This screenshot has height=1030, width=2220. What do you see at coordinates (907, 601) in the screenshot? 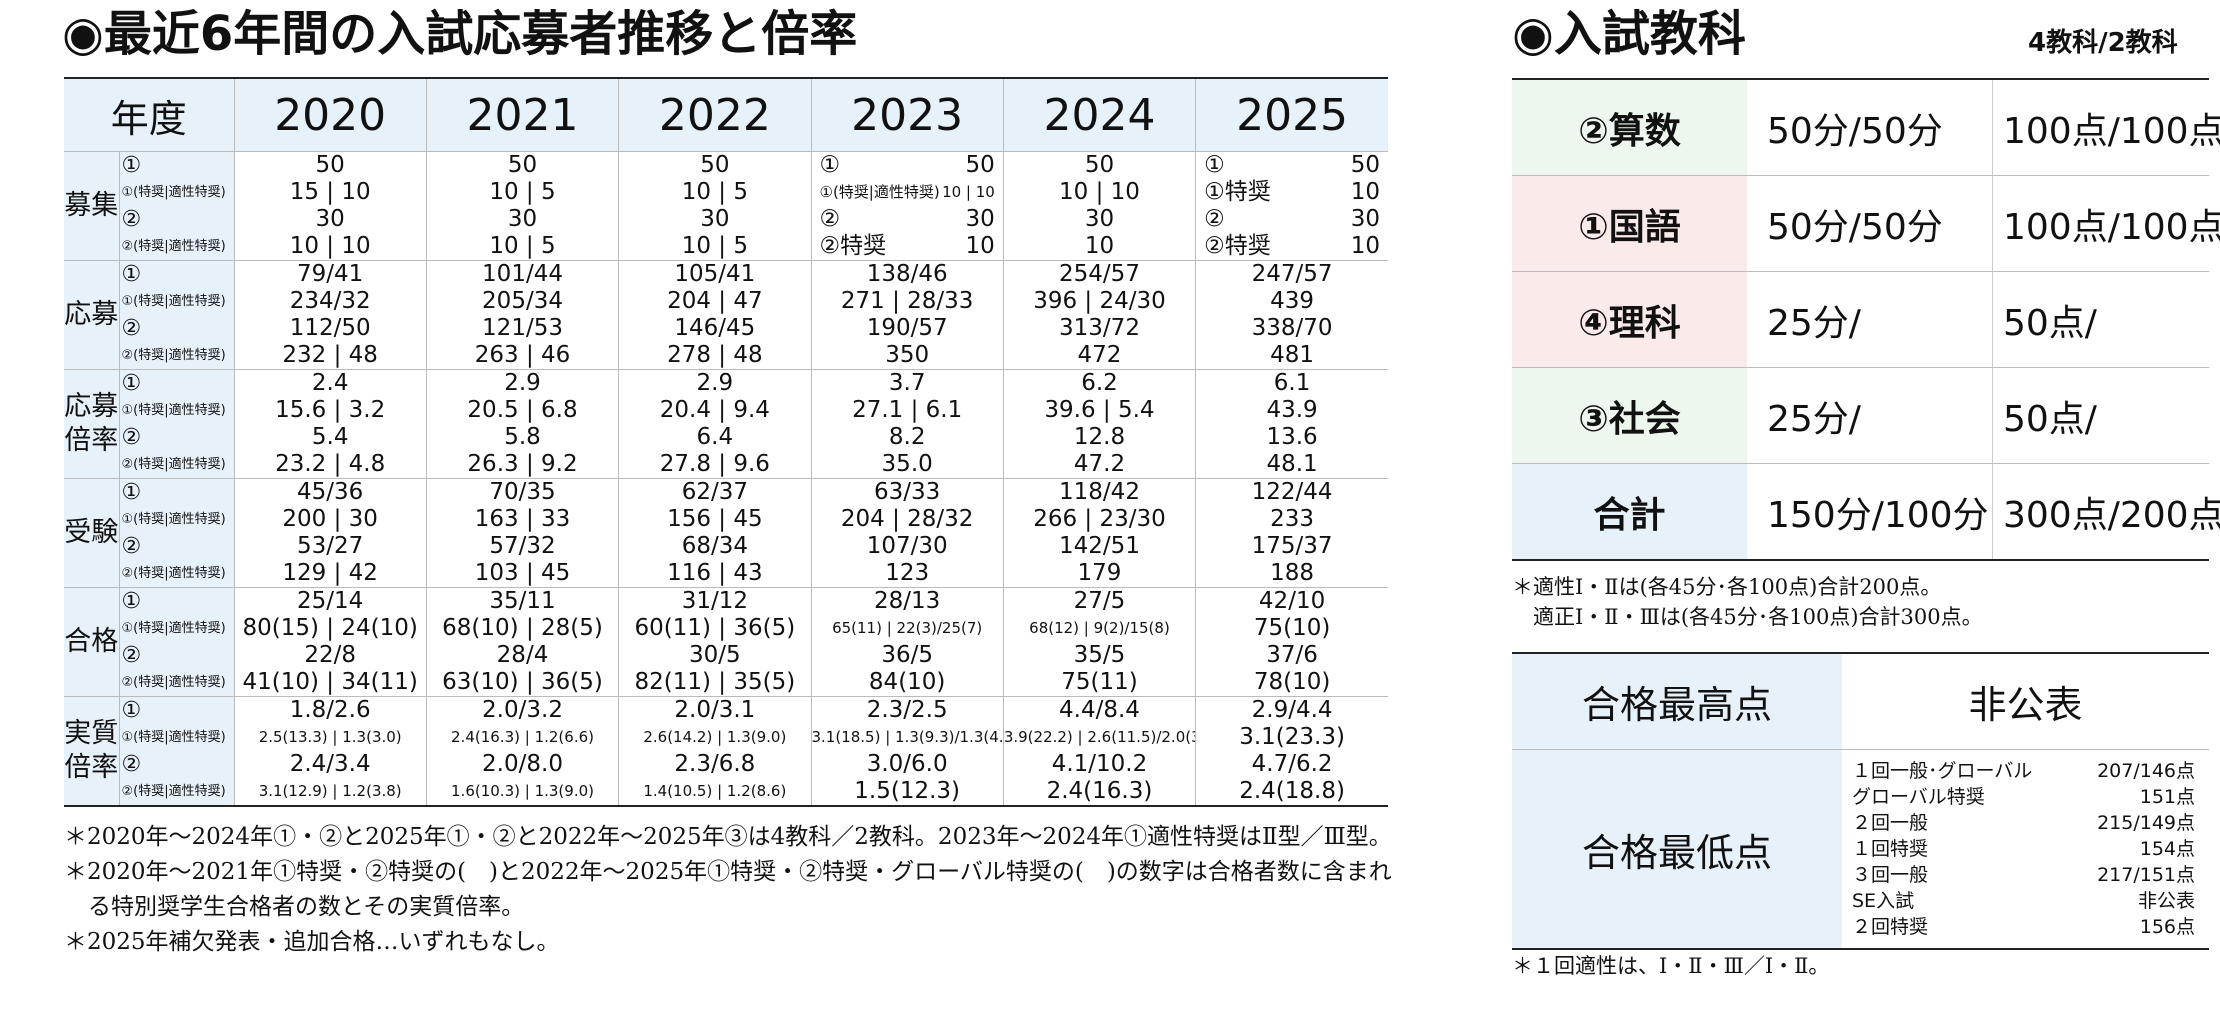
I see `value-line: 28/13` at bounding box center [907, 601].